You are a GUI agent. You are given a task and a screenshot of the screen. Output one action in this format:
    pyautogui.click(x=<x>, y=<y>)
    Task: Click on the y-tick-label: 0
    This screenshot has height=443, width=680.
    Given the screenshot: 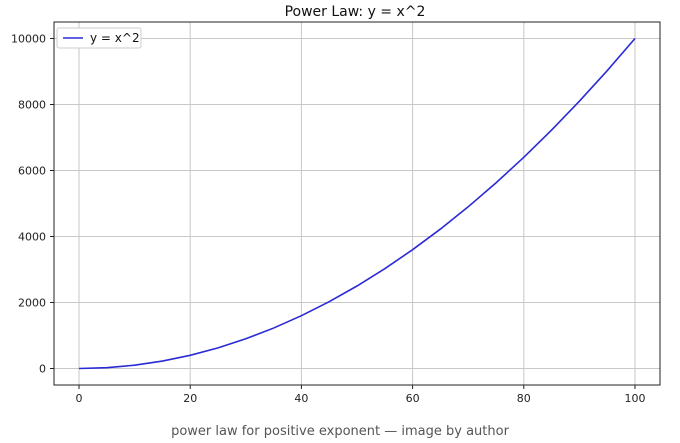 What is the action you would take?
    pyautogui.click(x=42, y=369)
    